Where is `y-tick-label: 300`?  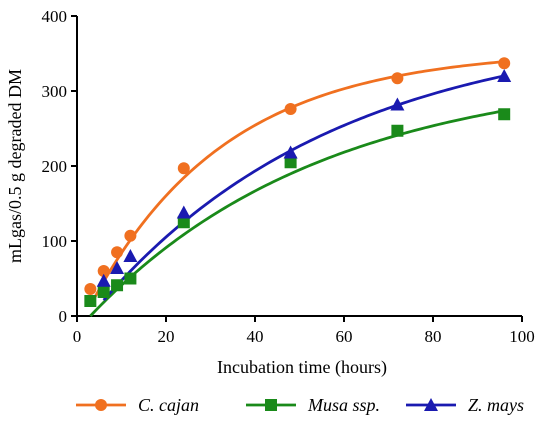
y-tick-label: 300 is located at coordinates (55, 91).